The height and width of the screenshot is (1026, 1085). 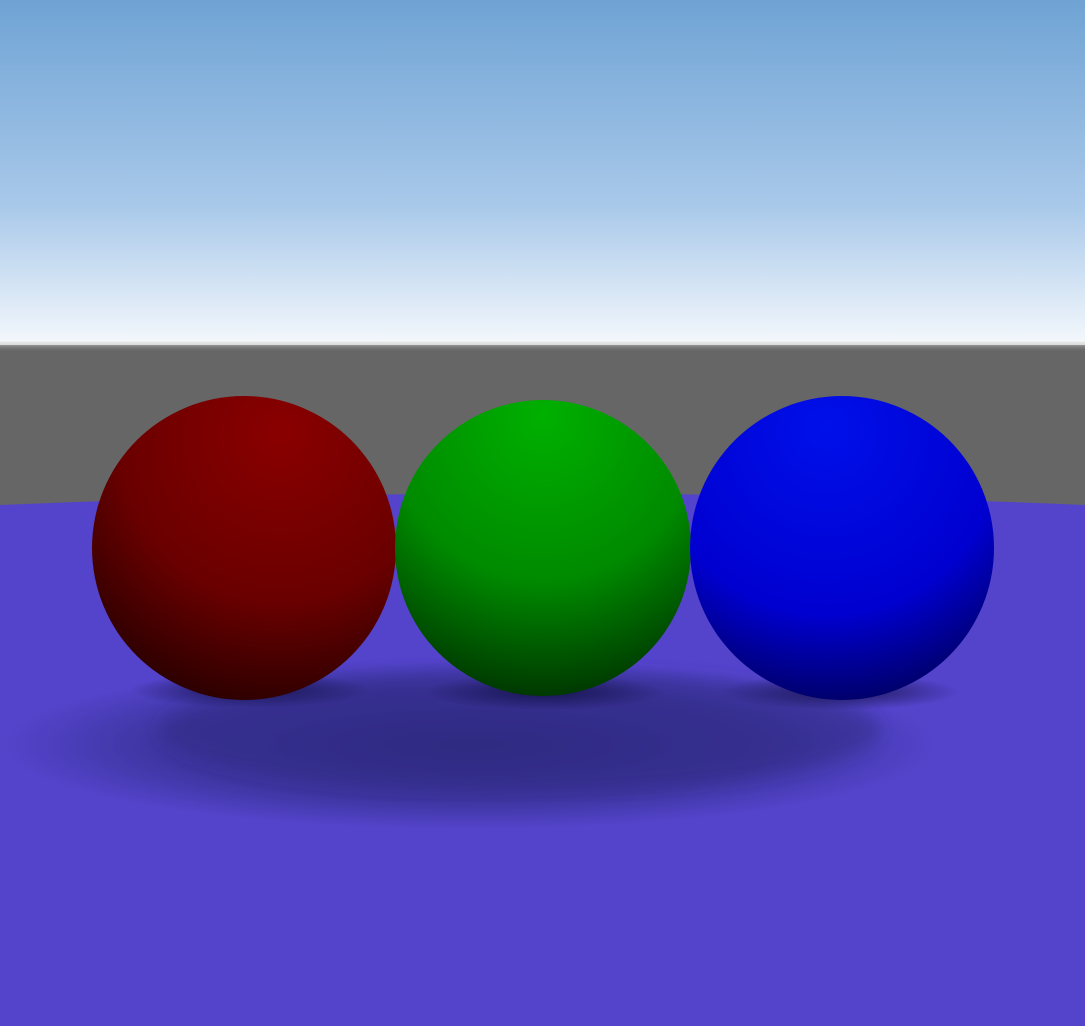 What do you see at coordinates (842, 548) in the screenshot?
I see `blue-sphere` at bounding box center [842, 548].